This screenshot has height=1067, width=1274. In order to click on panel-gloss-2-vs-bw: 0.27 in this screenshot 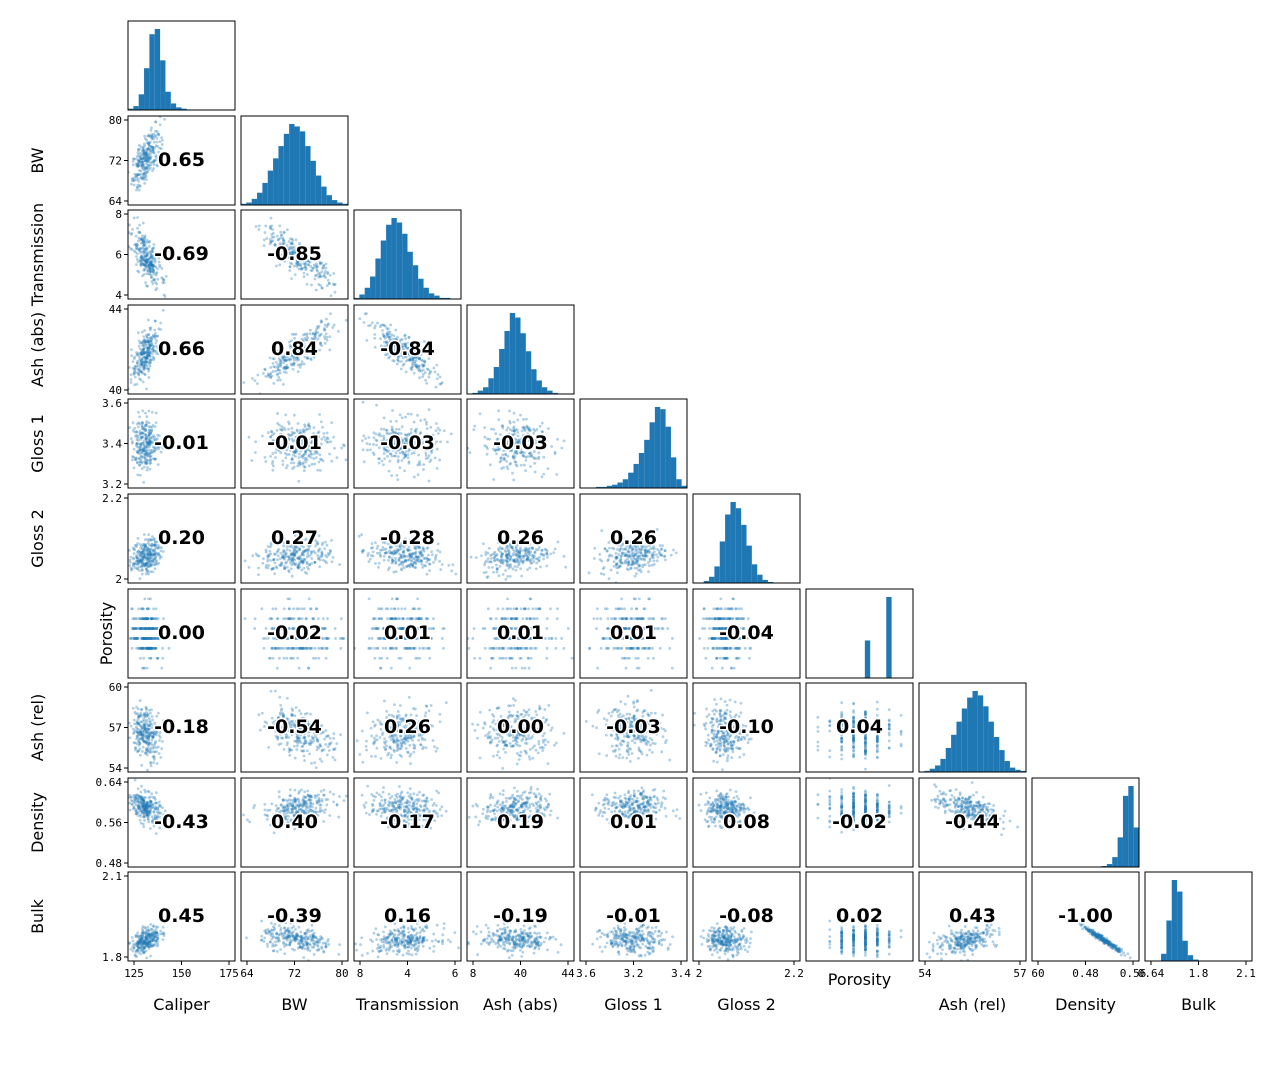, I will do `click(294, 538)`.